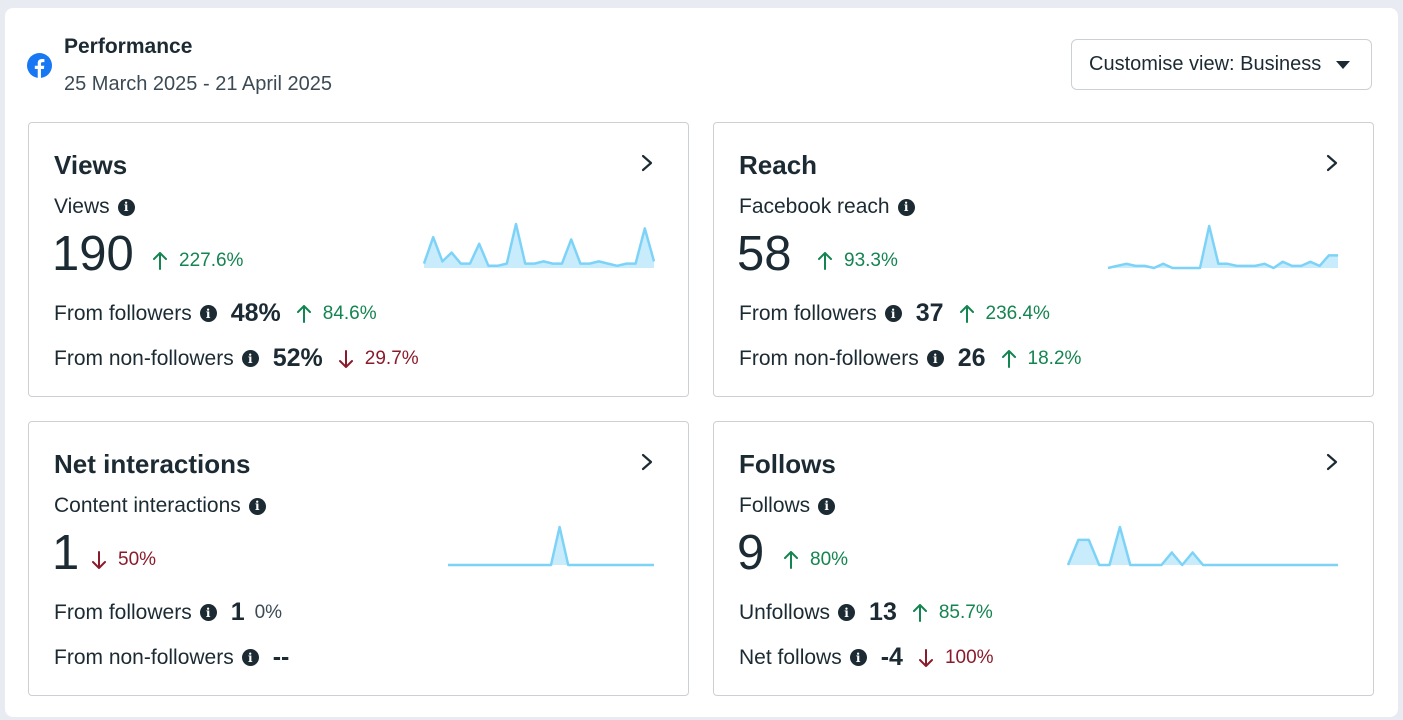 Image resolution: width=1403 pixels, height=720 pixels. I want to click on row-change: 85.7%, so click(953, 613).